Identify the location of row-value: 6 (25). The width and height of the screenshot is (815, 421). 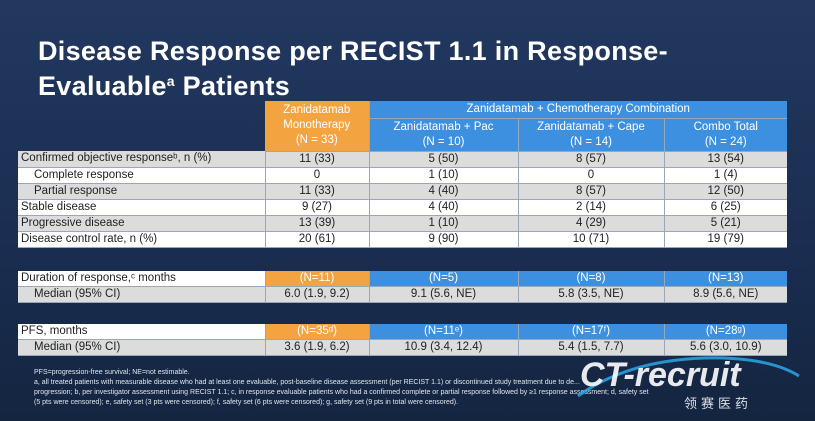
(725, 207).